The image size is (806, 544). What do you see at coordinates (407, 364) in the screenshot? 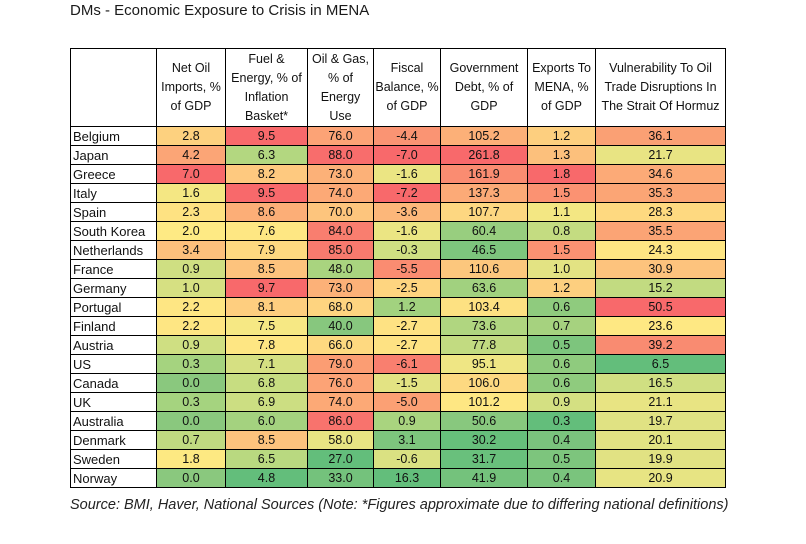
I see `cell-fiscal-balance: -6.1` at bounding box center [407, 364].